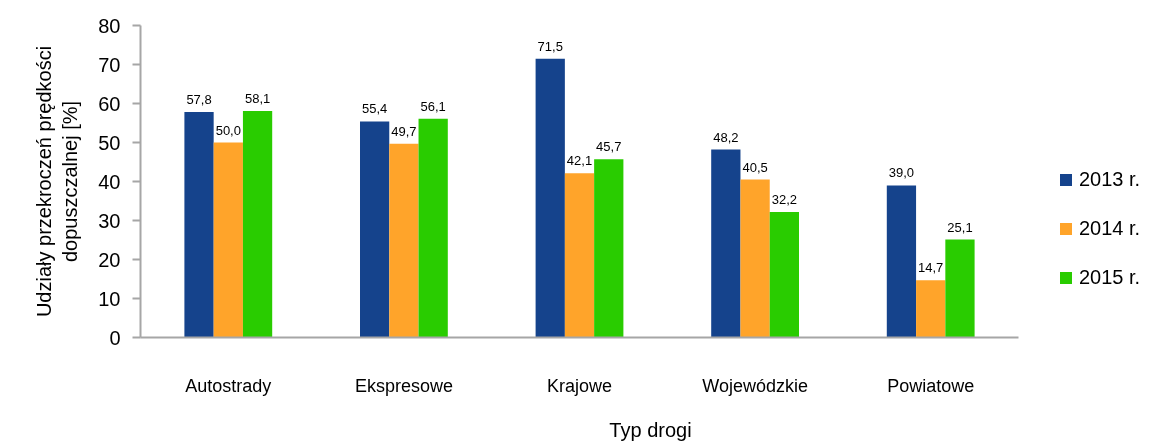 The image size is (1160, 441). Describe the element at coordinates (404, 131) in the screenshot. I see `data-label: 49,7` at that location.